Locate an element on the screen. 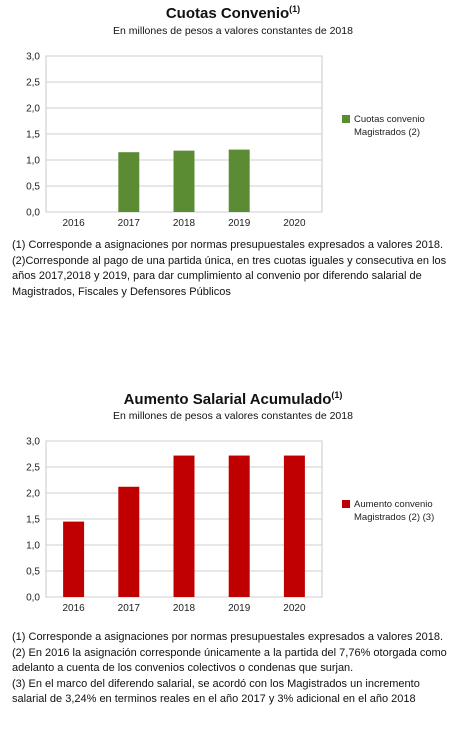 The image size is (466, 739). chart1-x-tick-label: 2019 is located at coordinates (239, 223).